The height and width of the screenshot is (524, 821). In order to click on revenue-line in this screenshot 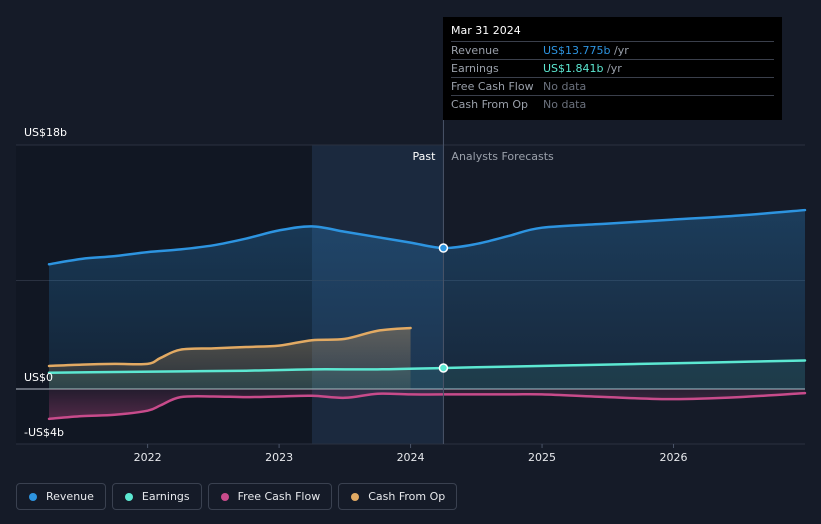, I will do `click(427, 237)`.